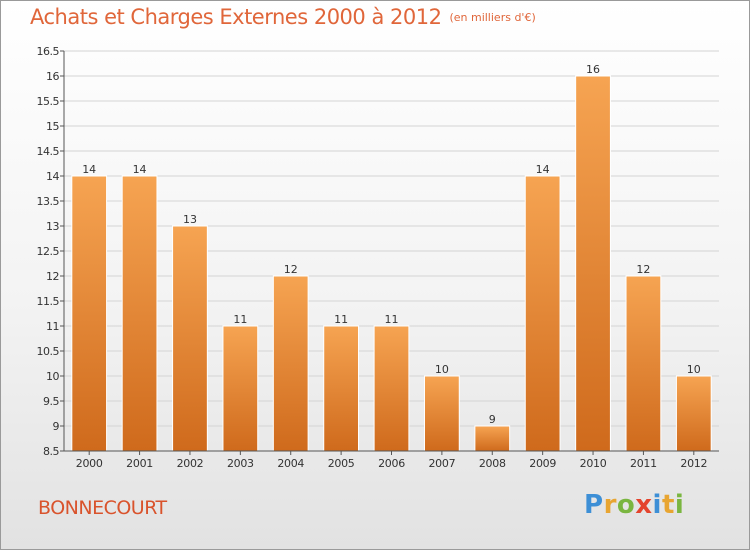  I want to click on y-tick-label: 14.5, so click(48, 151).